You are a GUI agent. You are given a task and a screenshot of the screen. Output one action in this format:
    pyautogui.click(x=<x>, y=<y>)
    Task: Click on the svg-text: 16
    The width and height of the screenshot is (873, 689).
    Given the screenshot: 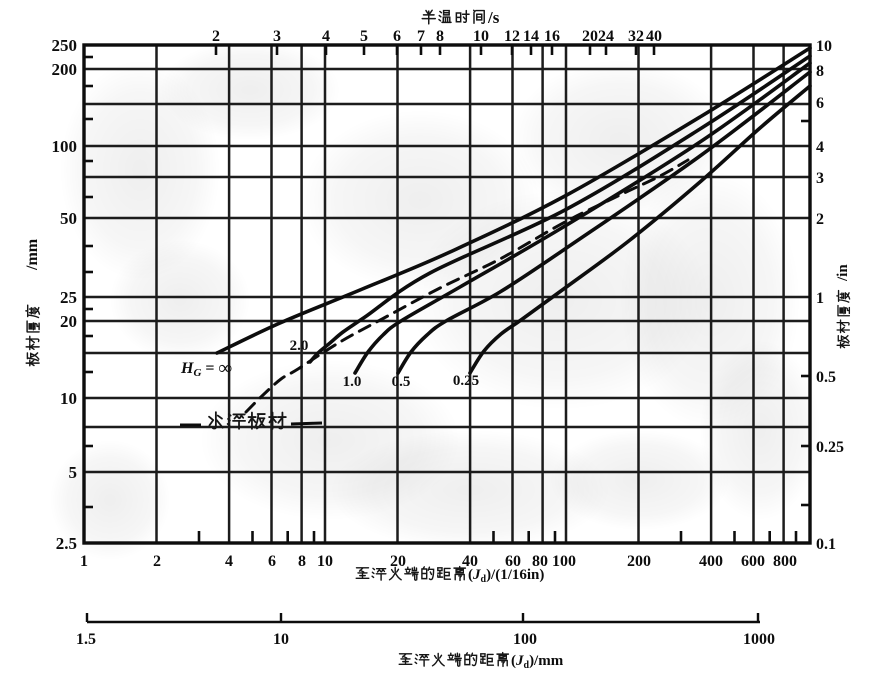 What is the action you would take?
    pyautogui.click(x=552, y=36)
    